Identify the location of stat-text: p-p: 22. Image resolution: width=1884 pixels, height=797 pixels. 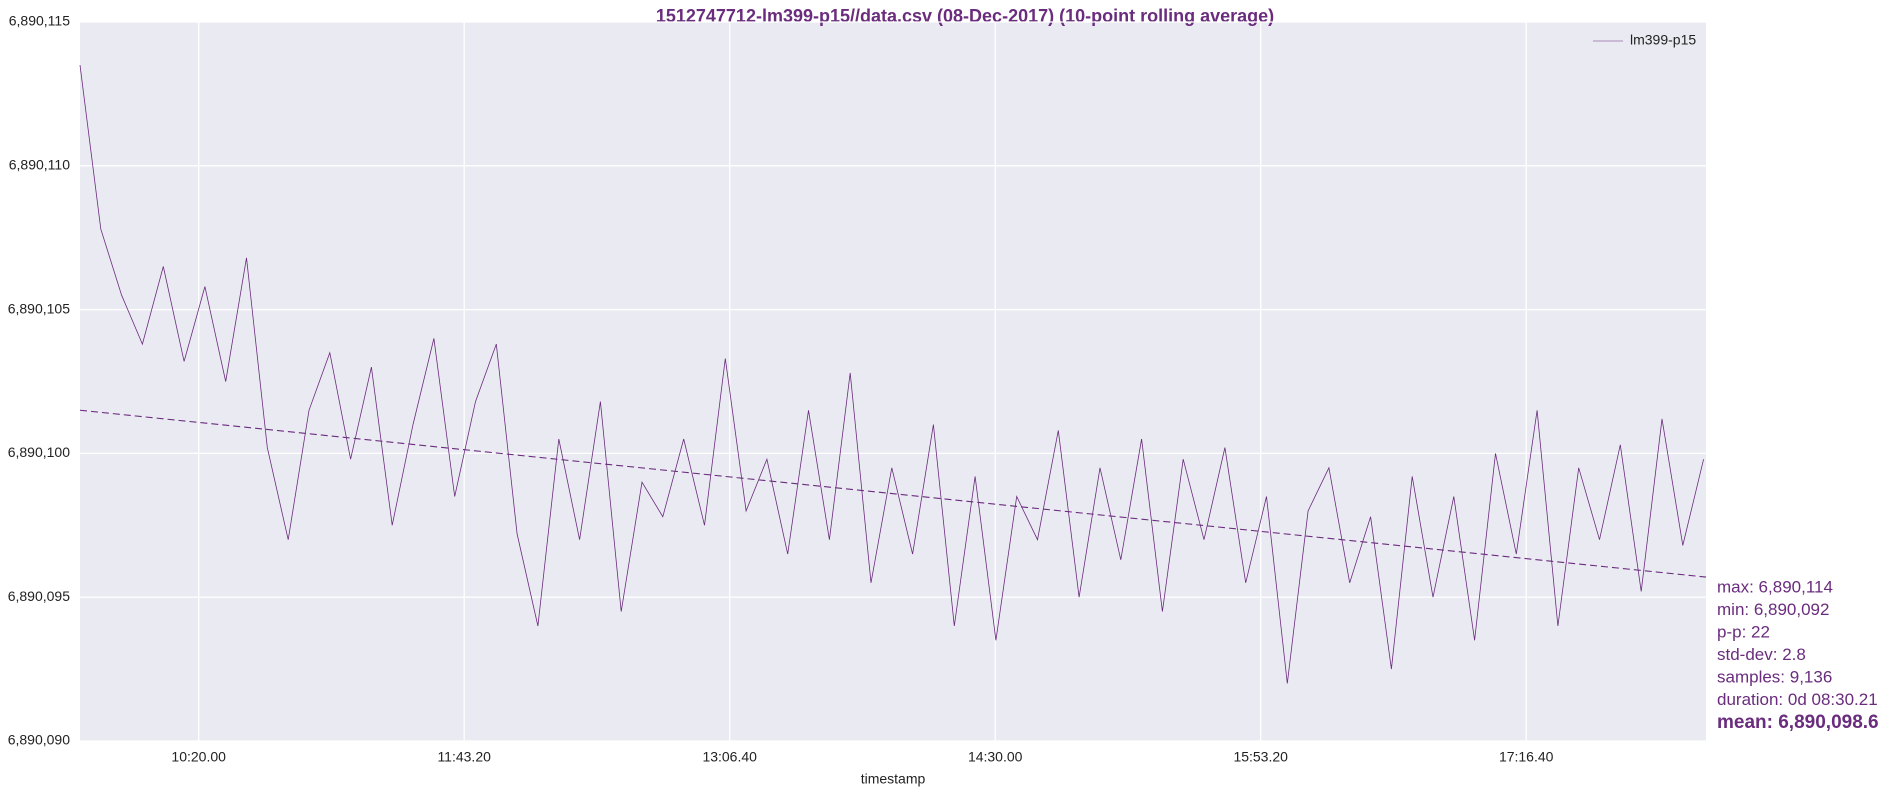
(1743, 631).